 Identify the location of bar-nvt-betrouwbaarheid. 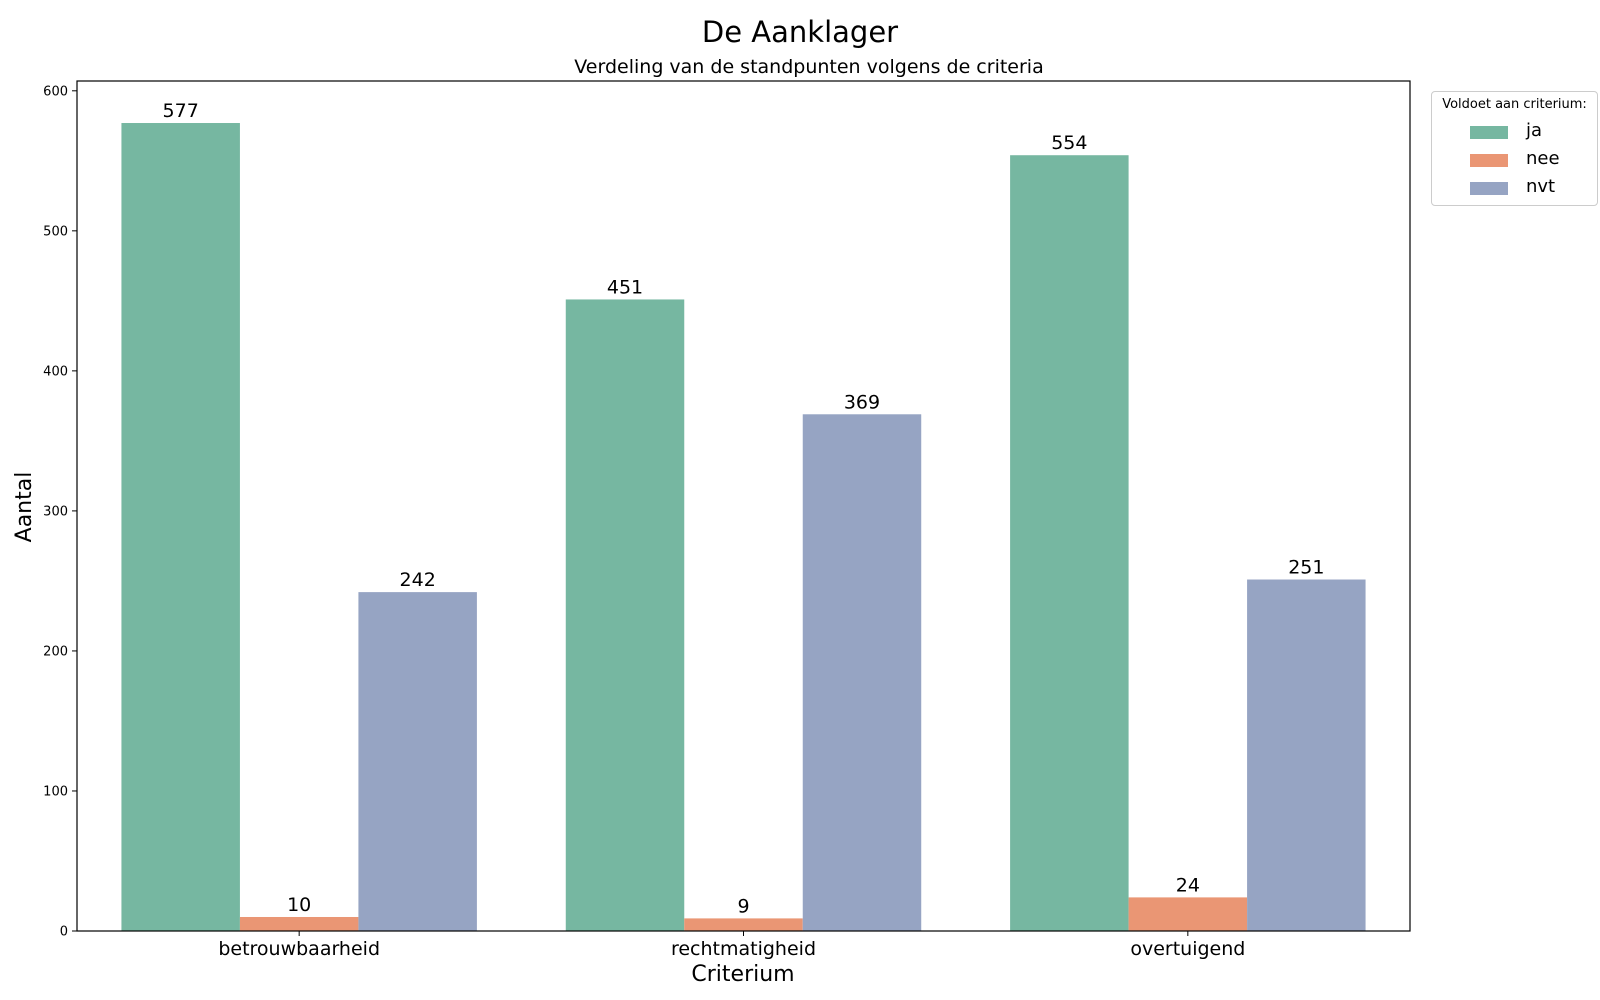
(417, 761).